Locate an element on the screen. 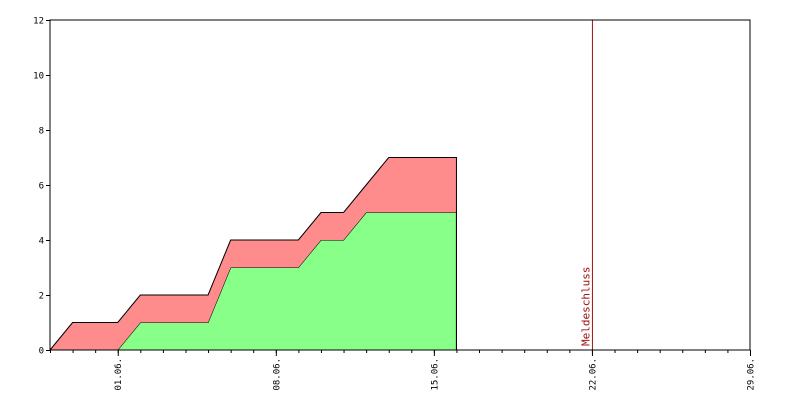 Image resolution: width=800 pixels, height=400 pixels. y-tick-label-5: 10 is located at coordinates (38, 77).